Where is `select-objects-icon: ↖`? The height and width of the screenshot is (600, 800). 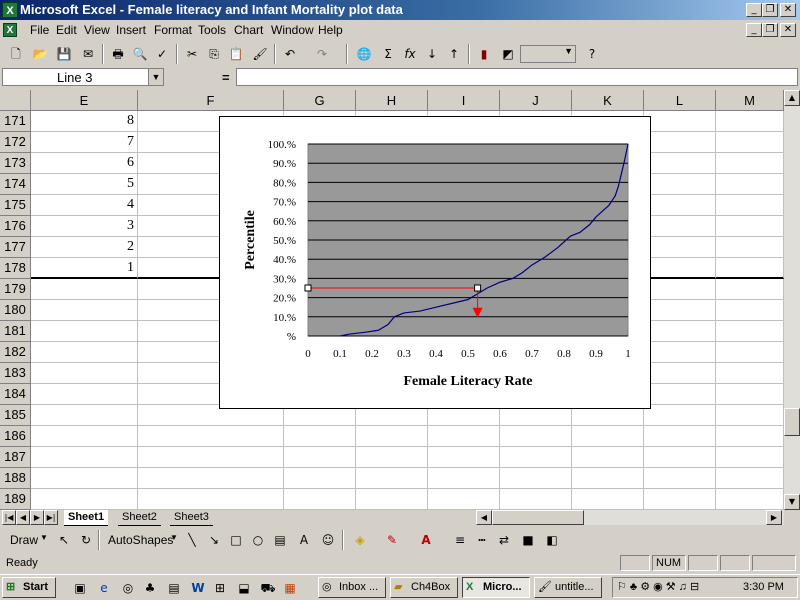 select-objects-icon: ↖ is located at coordinates (64, 540).